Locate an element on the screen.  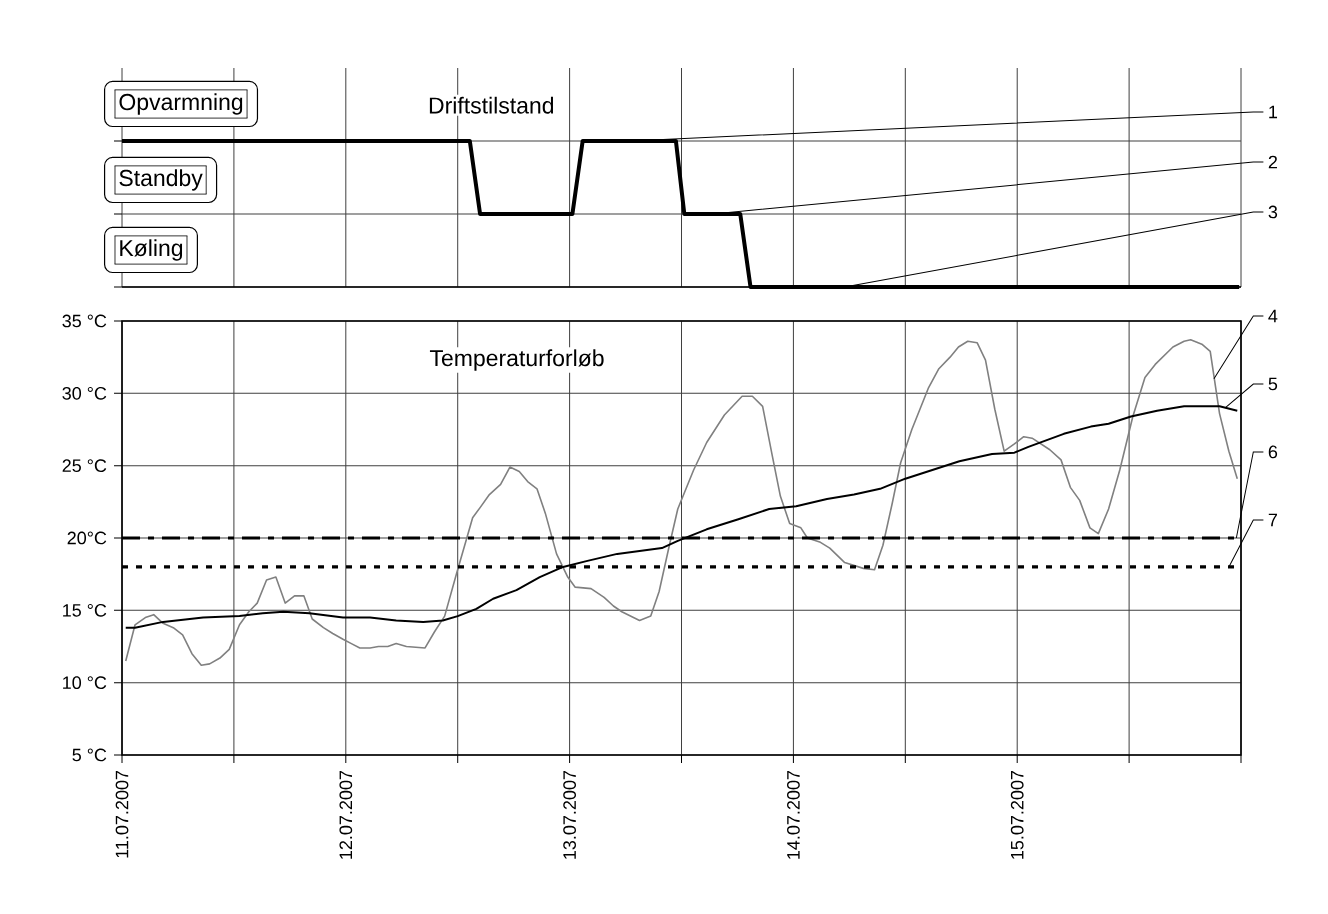
x-tick-label: 13.07.2007 is located at coordinates (569, 814).